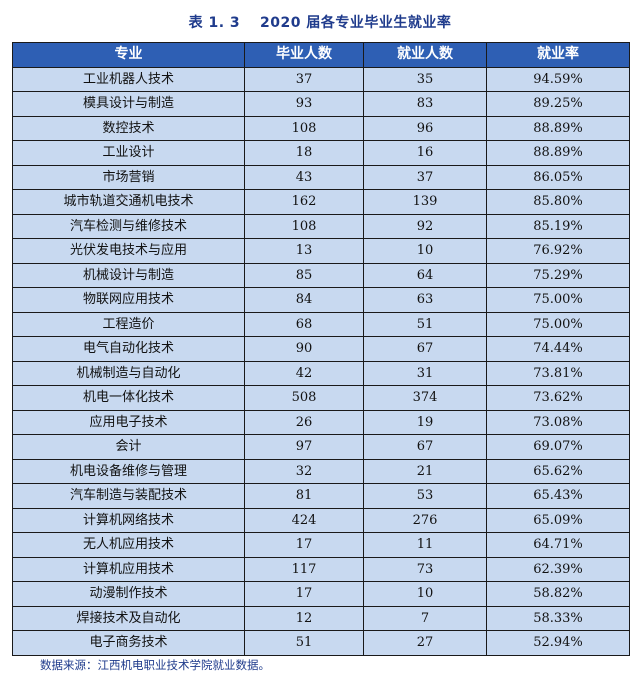  What do you see at coordinates (155, 665) in the screenshot?
I see `data-source-note: 数据来源：江西机电职业技术学院就业数据。` at bounding box center [155, 665].